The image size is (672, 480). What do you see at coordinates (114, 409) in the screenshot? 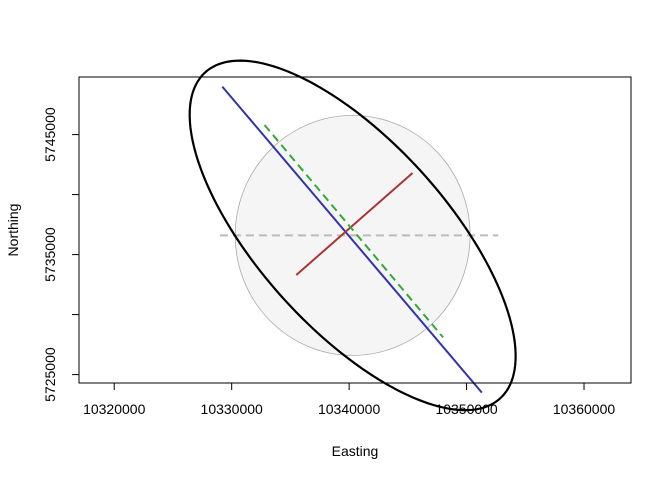
I see `x-tick-label: 10320000` at bounding box center [114, 409].